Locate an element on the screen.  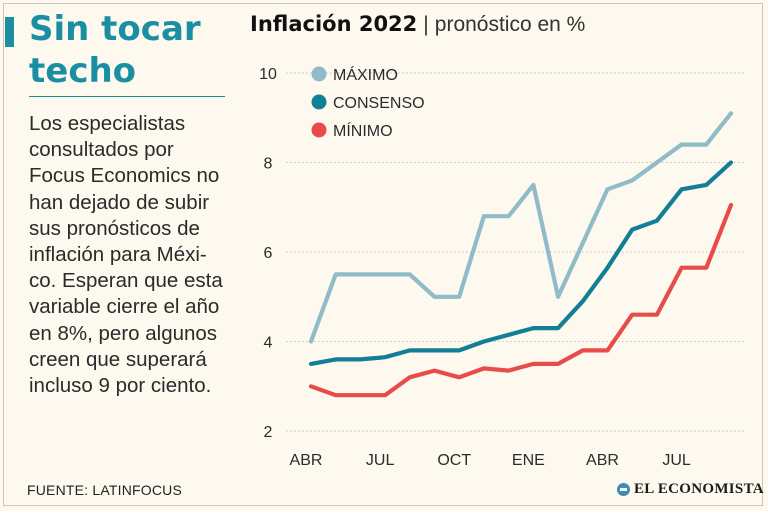
headline-line-2: techo is located at coordinates (83, 71).